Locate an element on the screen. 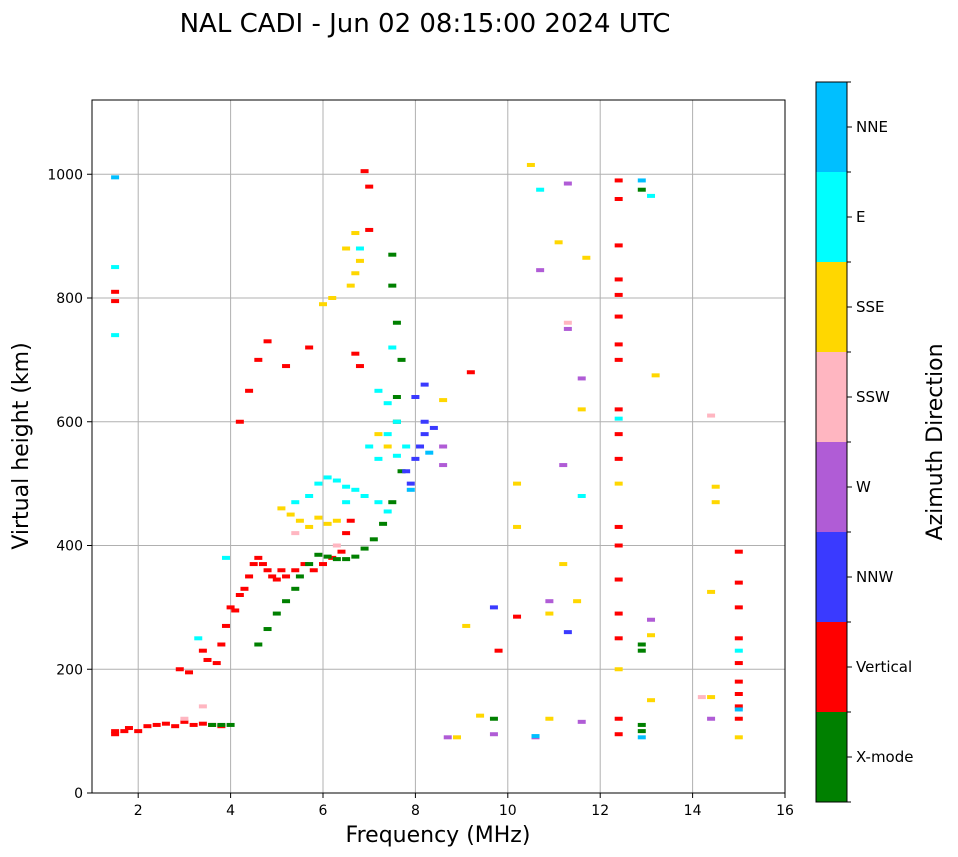 The height and width of the screenshot is (857, 958). x-axis-label: Frequency (MHz) is located at coordinates (438, 835).